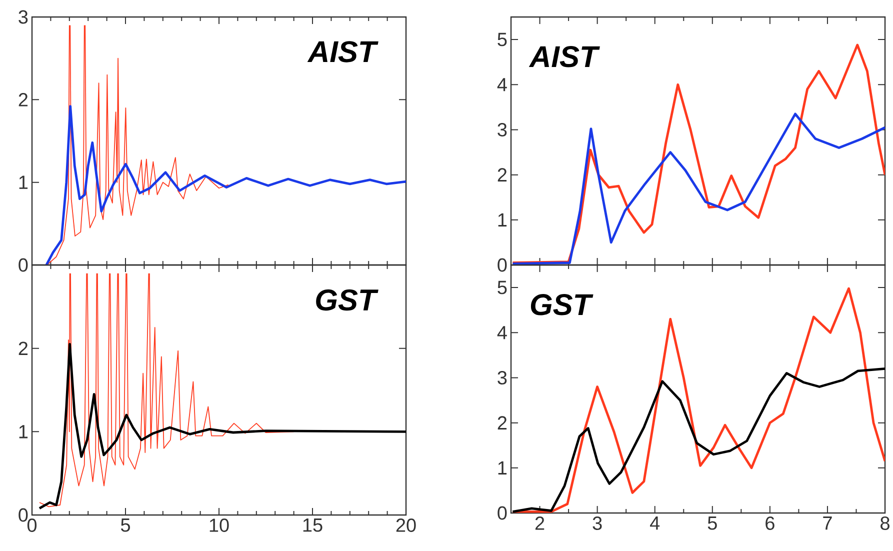  Describe the element at coordinates (885, 523) in the screenshot. I see `x-tick-label: 8` at that location.